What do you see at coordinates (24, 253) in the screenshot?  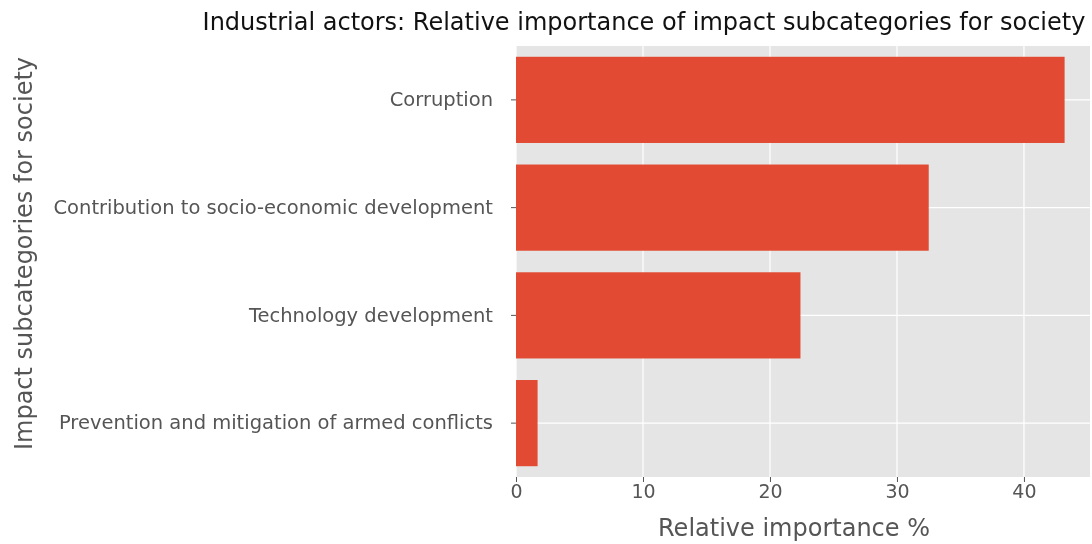 I see `y-axis-title: Impact subcategories for society` at bounding box center [24, 253].